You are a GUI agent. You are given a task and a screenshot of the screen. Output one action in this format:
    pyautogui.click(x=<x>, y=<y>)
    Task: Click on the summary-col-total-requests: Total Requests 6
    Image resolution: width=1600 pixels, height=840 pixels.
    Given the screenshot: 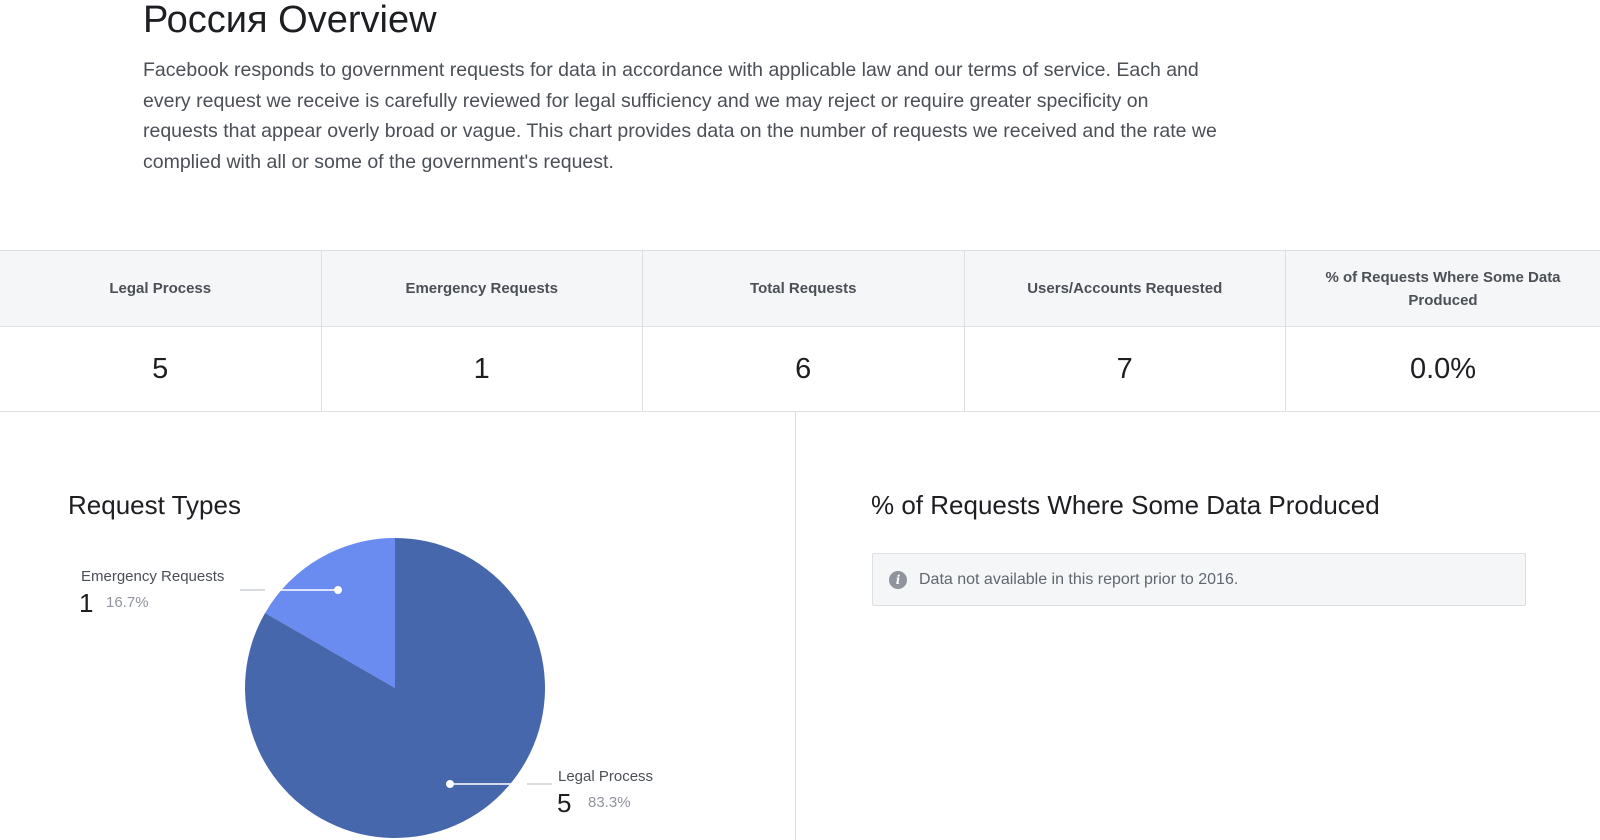 What is the action you would take?
    pyautogui.click(x=804, y=331)
    